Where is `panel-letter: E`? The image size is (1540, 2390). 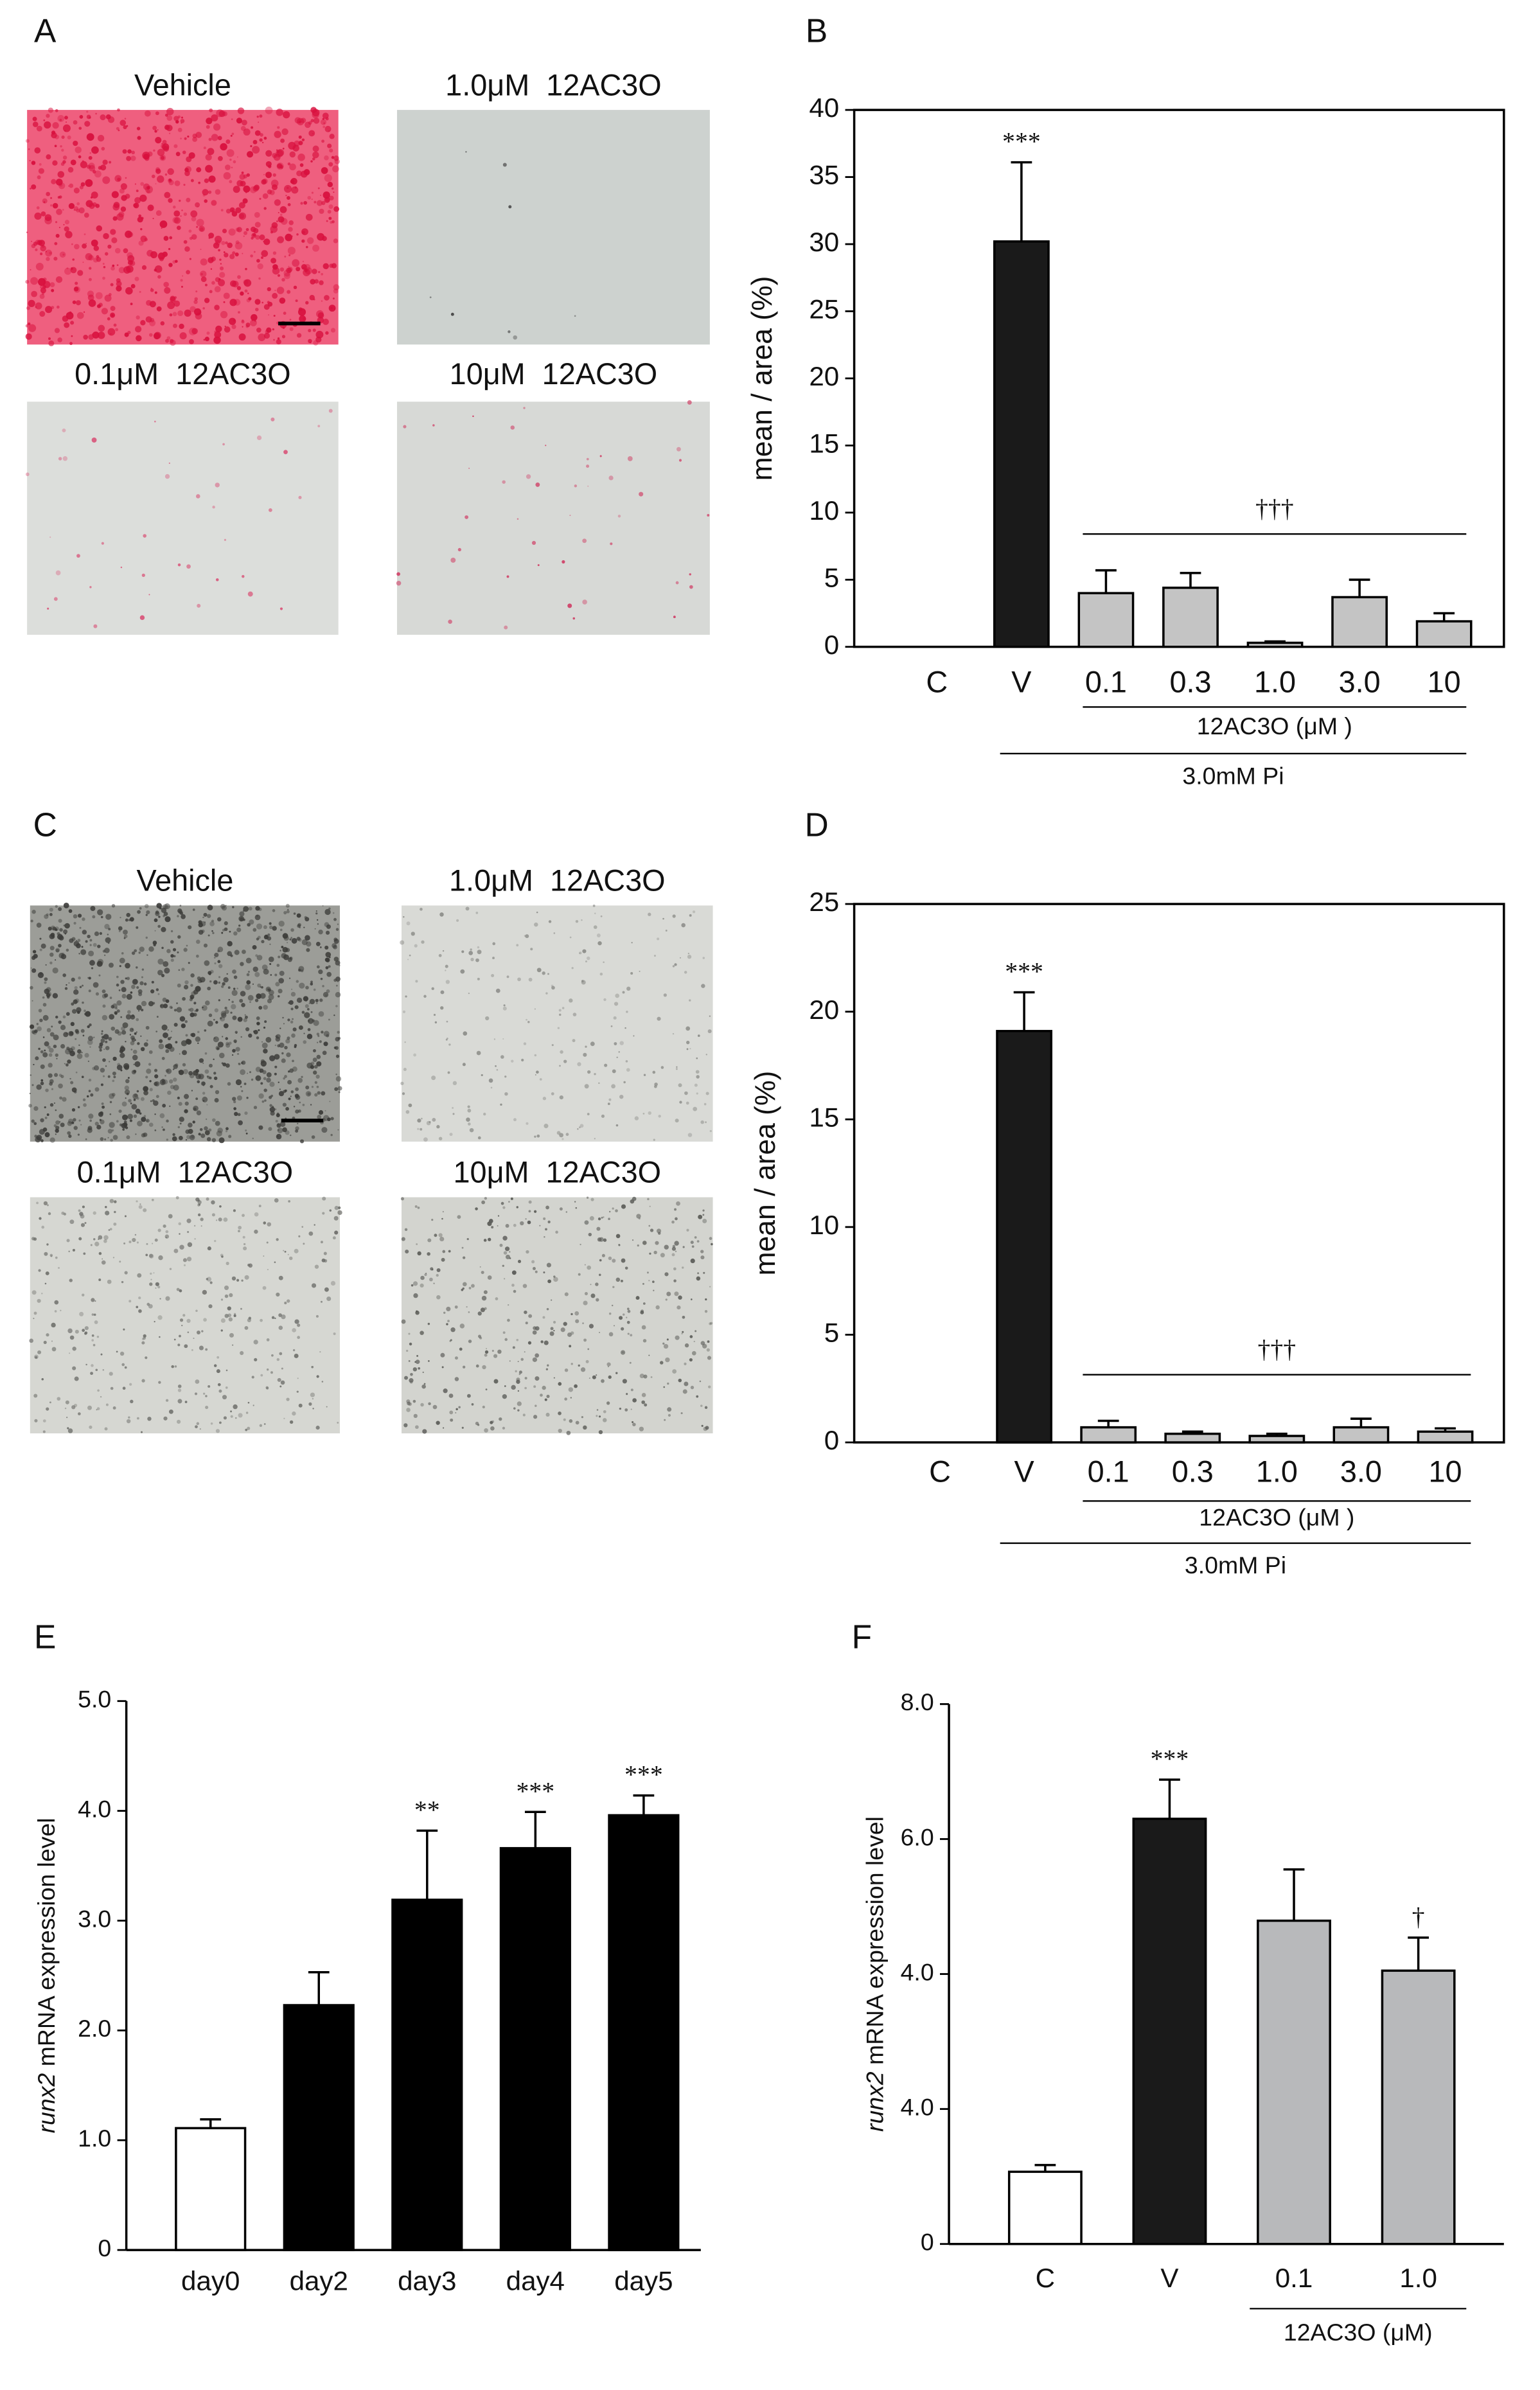 panel-letter: E is located at coordinates (45, 1636).